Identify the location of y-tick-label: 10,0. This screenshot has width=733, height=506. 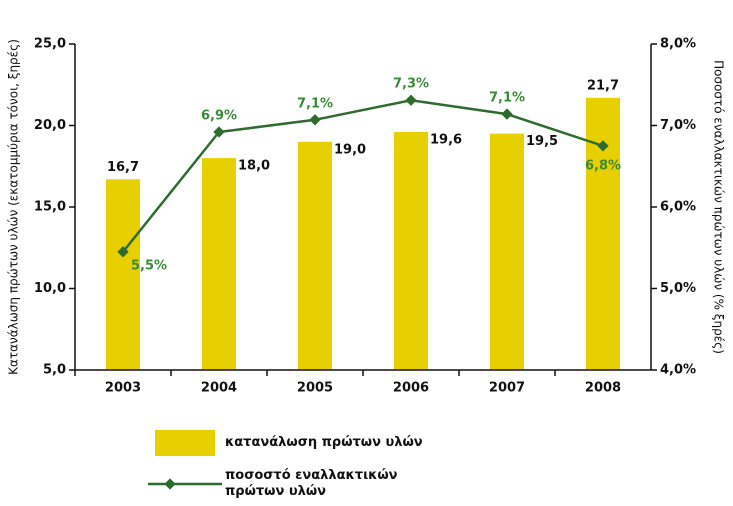
(50, 288).